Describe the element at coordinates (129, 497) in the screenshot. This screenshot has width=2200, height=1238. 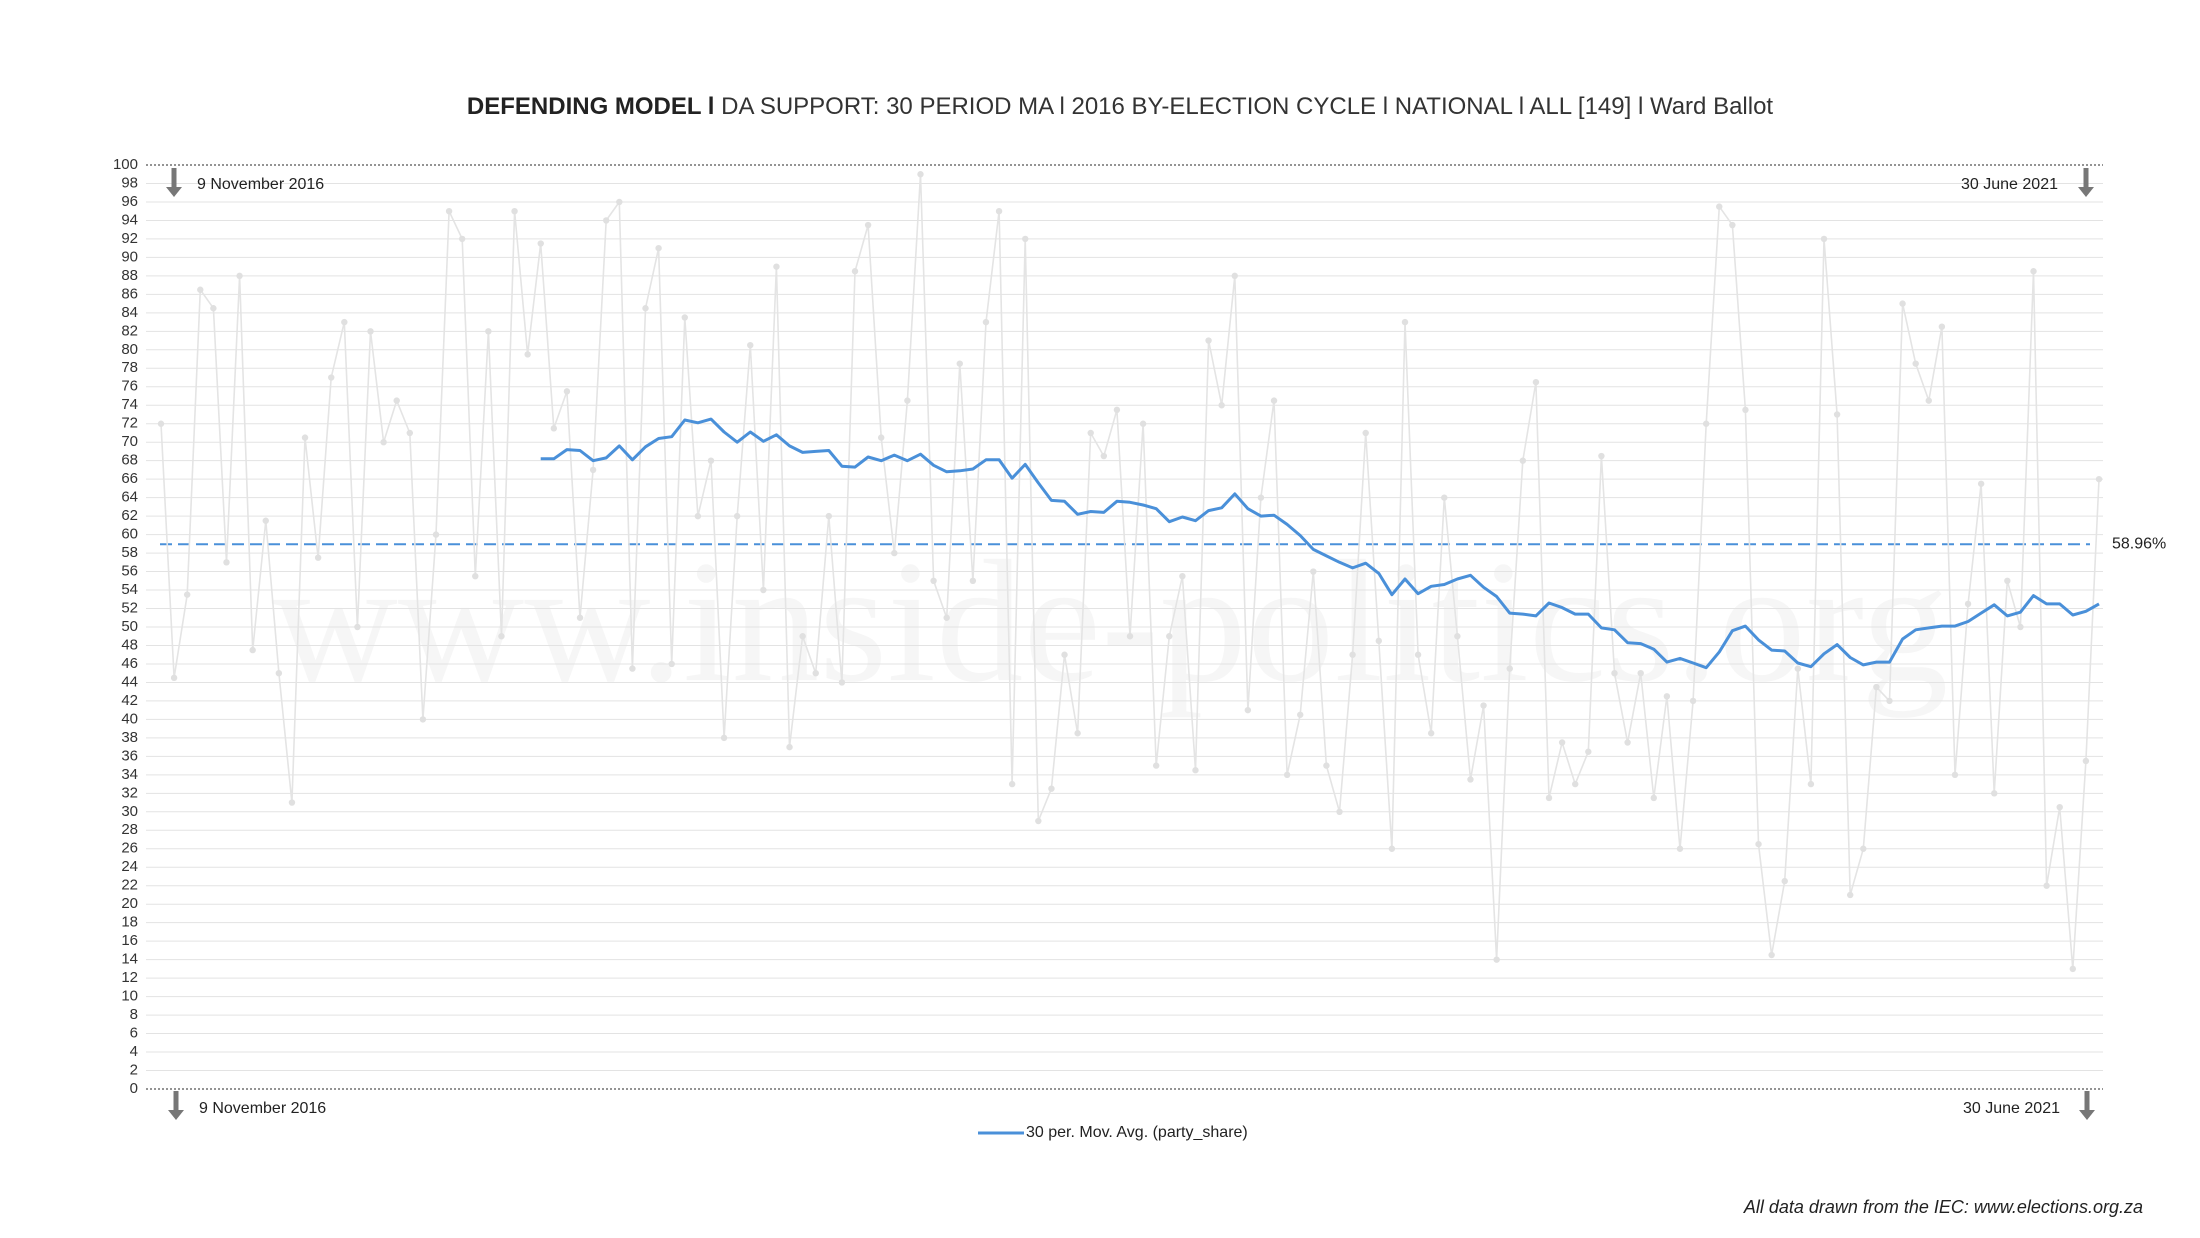
I see `y-tick-label: 64` at that location.